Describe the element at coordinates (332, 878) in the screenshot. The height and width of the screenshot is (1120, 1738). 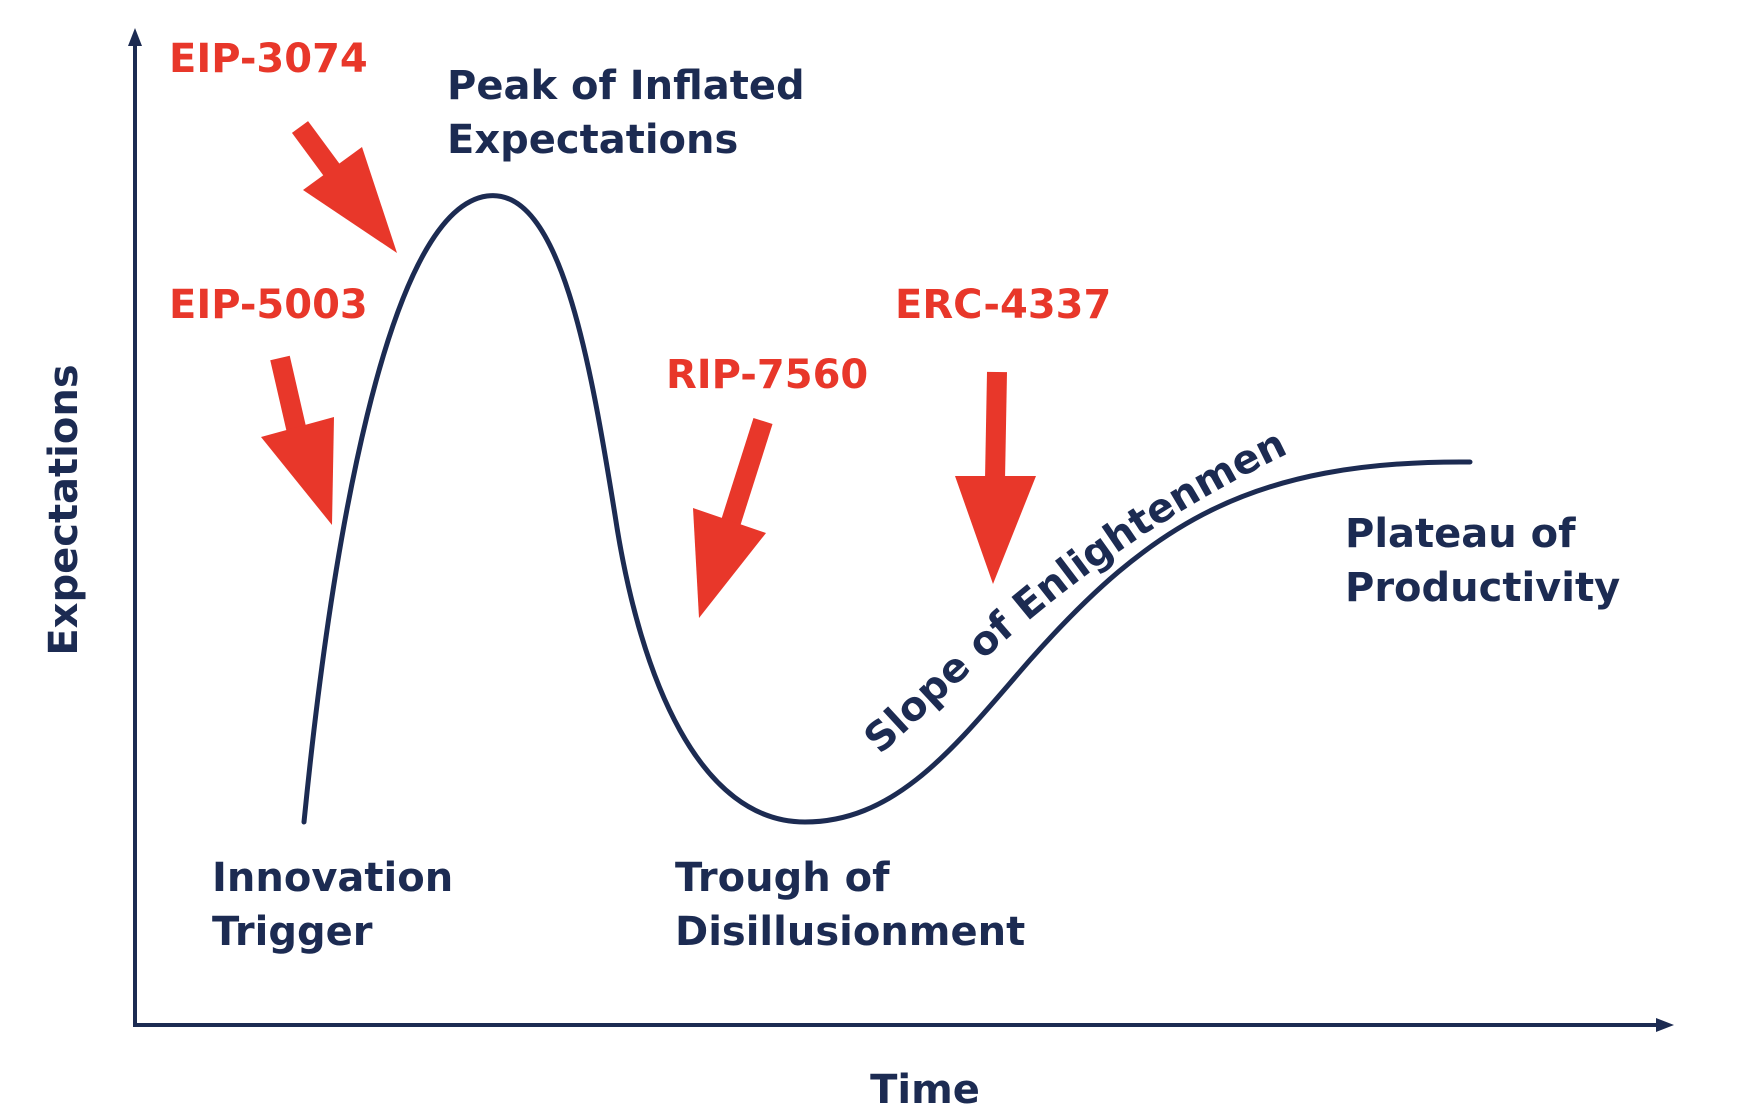
I see `phase-innovation-trigger-line-1: Innovation` at that location.